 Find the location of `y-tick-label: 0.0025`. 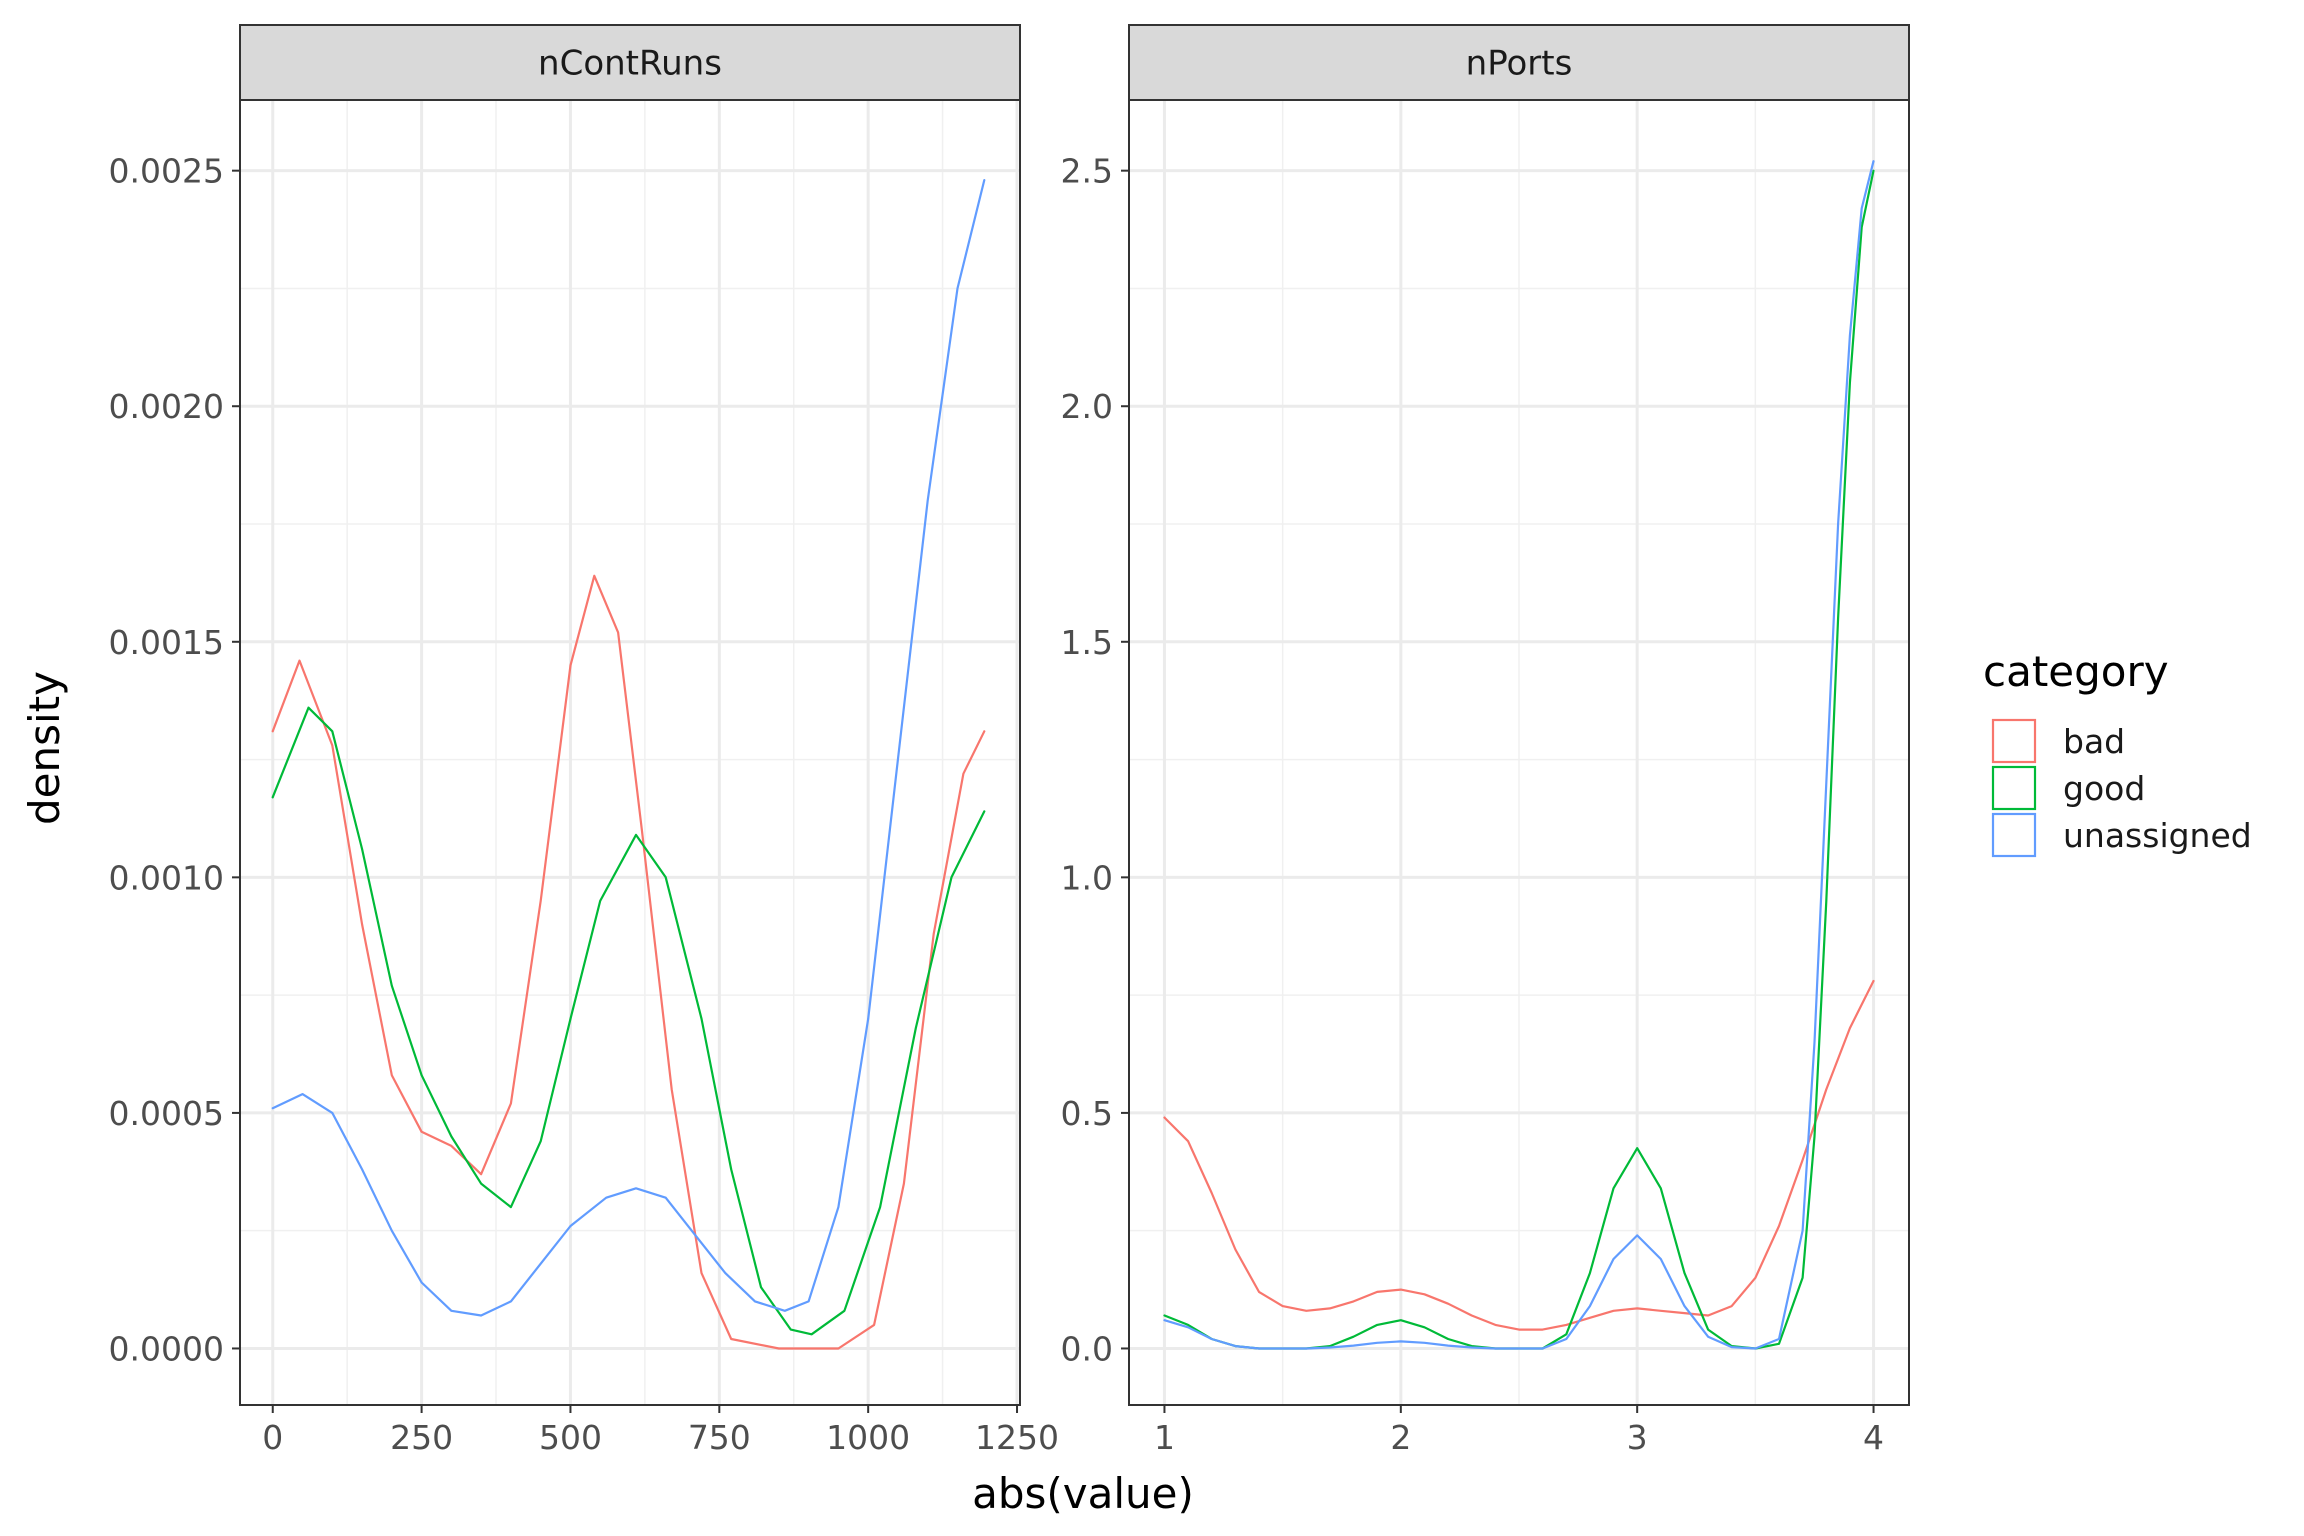

y-tick-label: 0.0025 is located at coordinates (166, 171).